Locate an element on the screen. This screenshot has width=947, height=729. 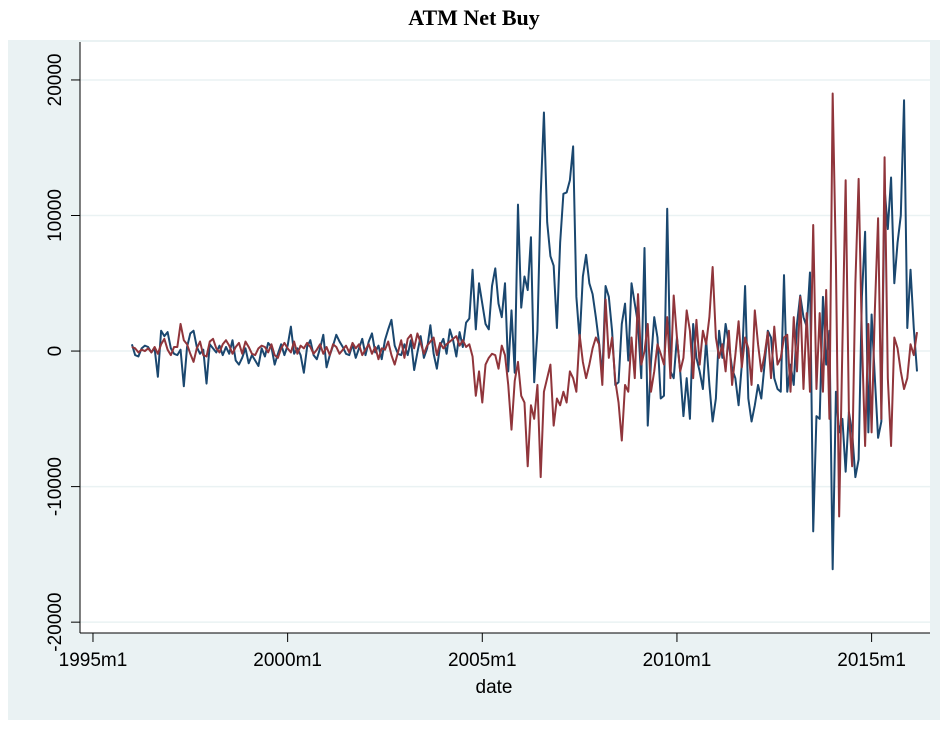
chart-title: ATM Net Buy is located at coordinates (474, 17).